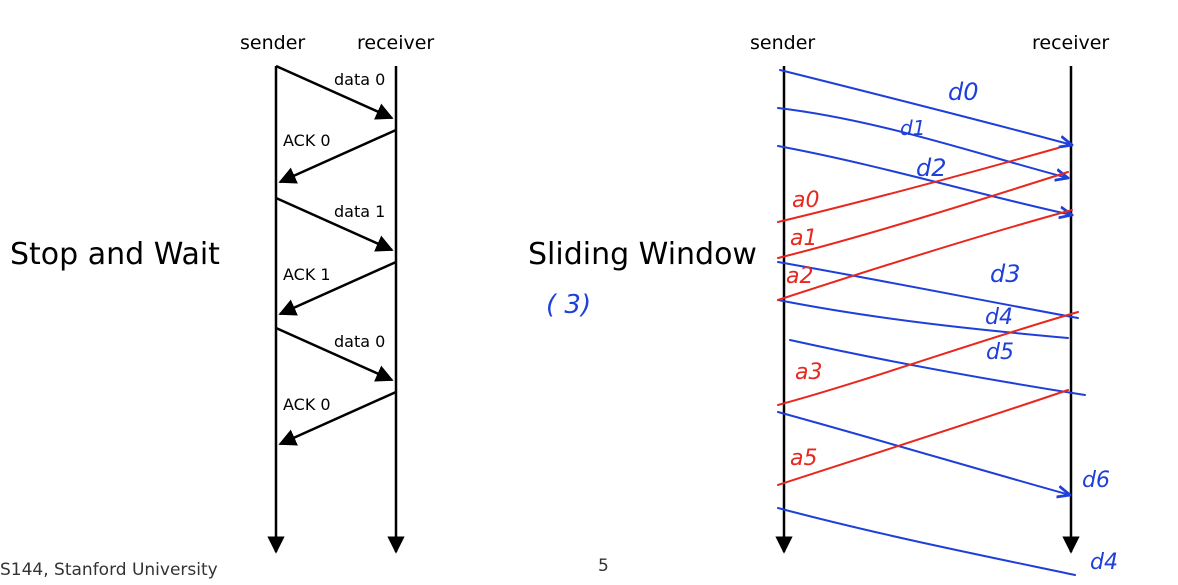 The width and height of the screenshot is (1178, 585). I want to click on slw-hand-a3: a3, so click(809, 372).